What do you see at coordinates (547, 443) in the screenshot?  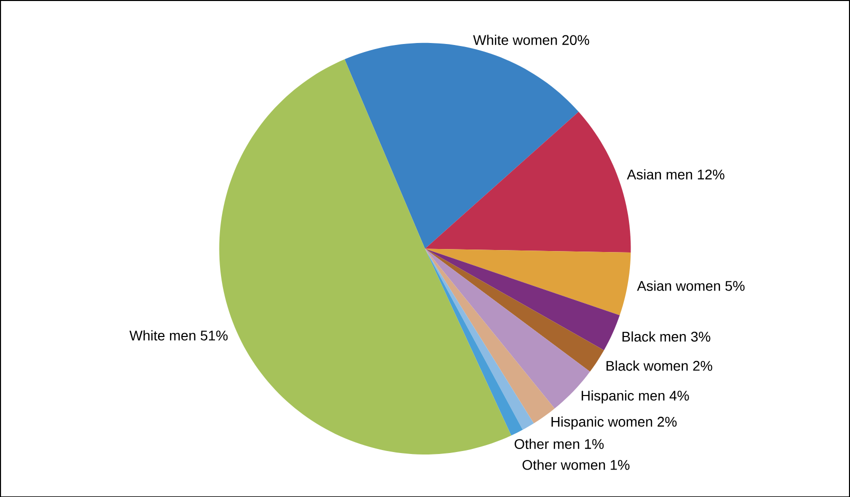 I see `slice-label: Other men` at bounding box center [547, 443].